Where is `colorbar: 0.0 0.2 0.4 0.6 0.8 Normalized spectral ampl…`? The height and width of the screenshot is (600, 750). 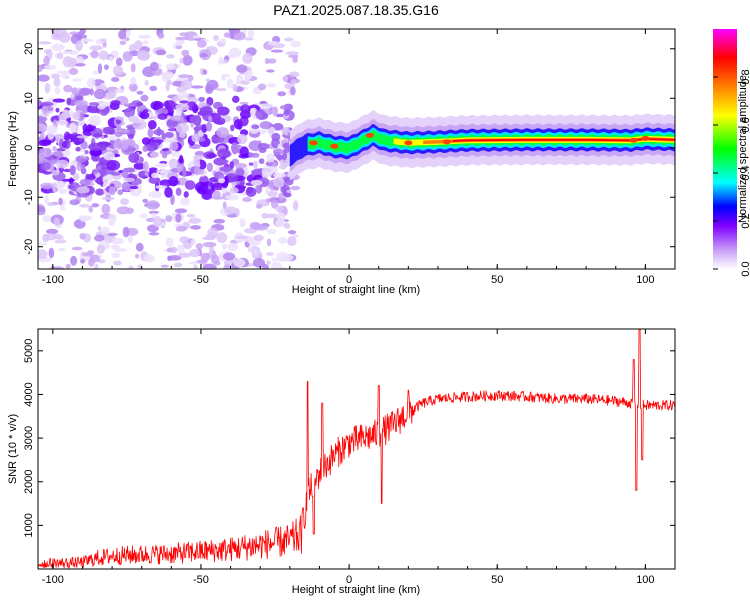
colorbar: 0.0 0.2 0.4 0.6 0.8 Normalized spectral ampl… is located at coordinates (731, 153).